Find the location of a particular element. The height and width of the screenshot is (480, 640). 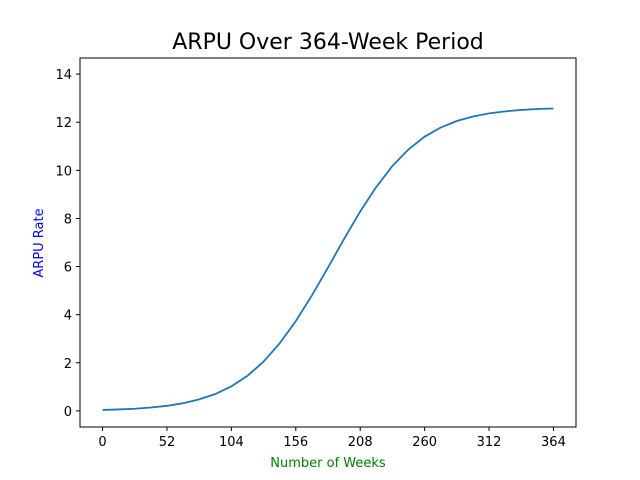

y-axis-label: ARPU Rate is located at coordinates (39, 242).